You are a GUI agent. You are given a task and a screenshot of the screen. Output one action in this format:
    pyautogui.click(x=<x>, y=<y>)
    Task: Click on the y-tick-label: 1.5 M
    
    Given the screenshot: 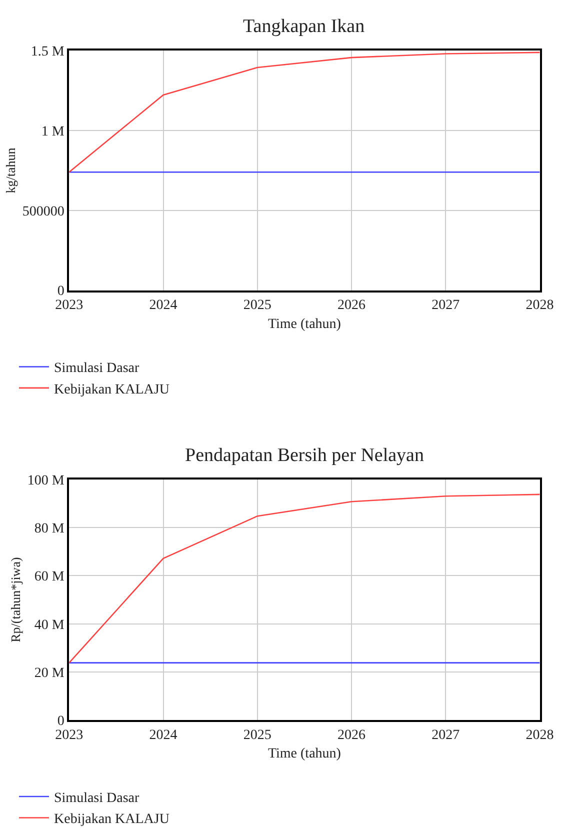 What is the action you would take?
    pyautogui.click(x=47, y=52)
    